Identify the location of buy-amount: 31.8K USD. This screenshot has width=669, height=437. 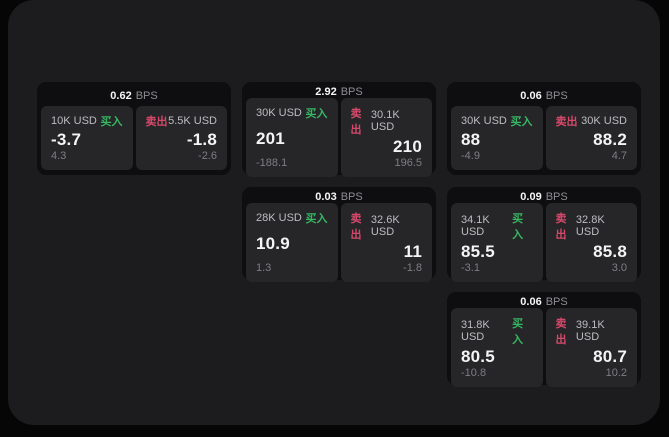
(475, 331).